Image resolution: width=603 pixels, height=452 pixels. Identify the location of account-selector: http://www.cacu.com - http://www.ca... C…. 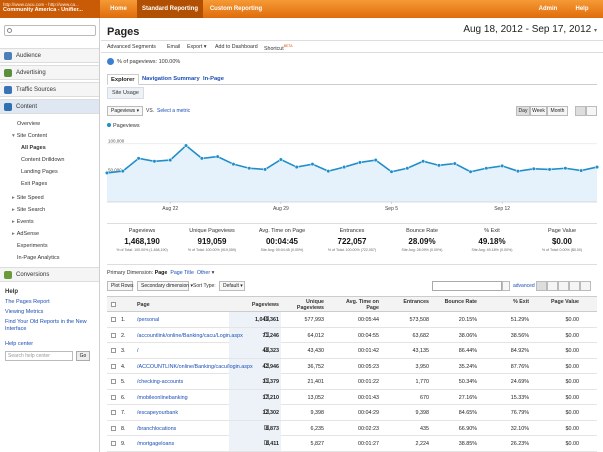
(50, 9).